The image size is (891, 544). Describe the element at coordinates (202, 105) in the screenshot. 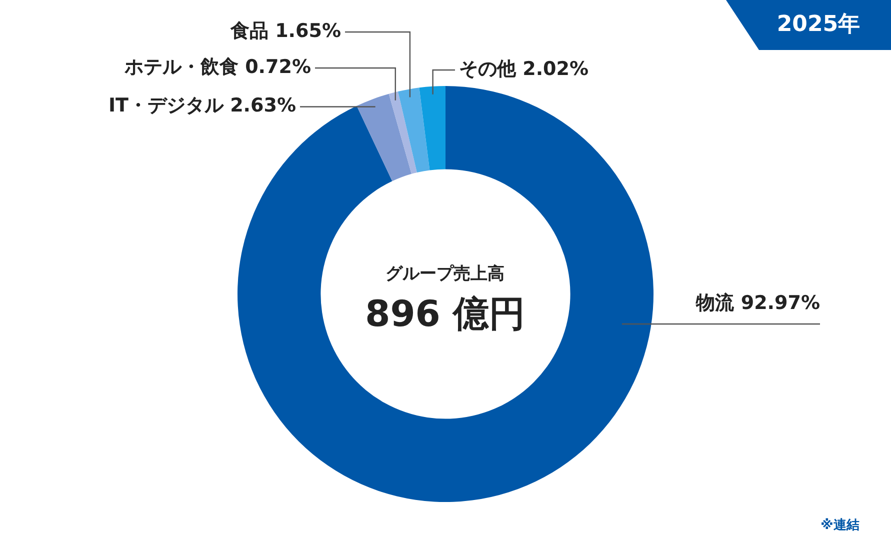

I see `slice-label: IT・デジタル 2.63%` at that location.